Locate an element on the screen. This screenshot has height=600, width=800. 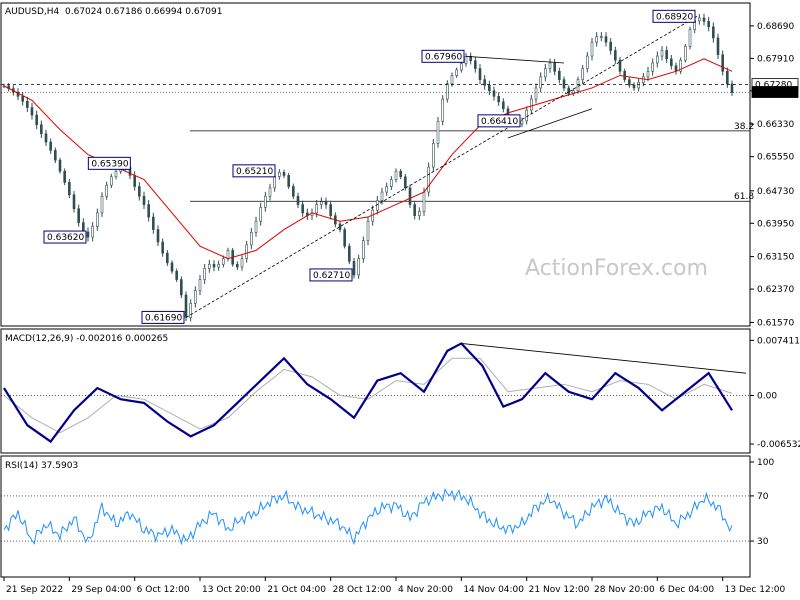
rsi-ytick-label: 70 is located at coordinates (763, 497).